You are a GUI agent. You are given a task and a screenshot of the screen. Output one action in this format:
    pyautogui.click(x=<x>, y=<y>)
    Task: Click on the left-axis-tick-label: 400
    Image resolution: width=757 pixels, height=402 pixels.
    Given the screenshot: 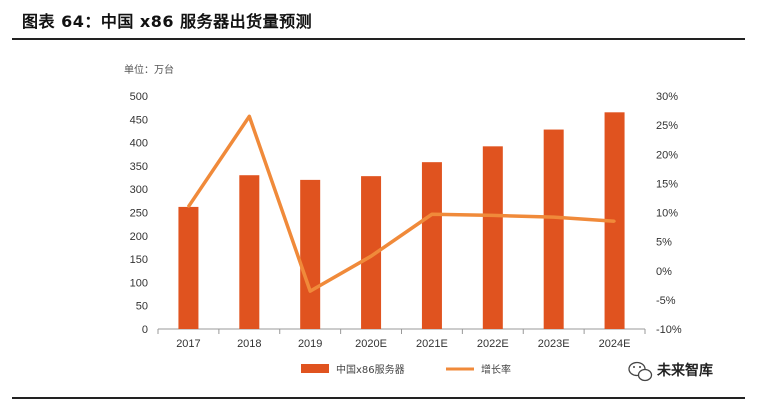 What is the action you would take?
    pyautogui.click(x=139, y=144)
    